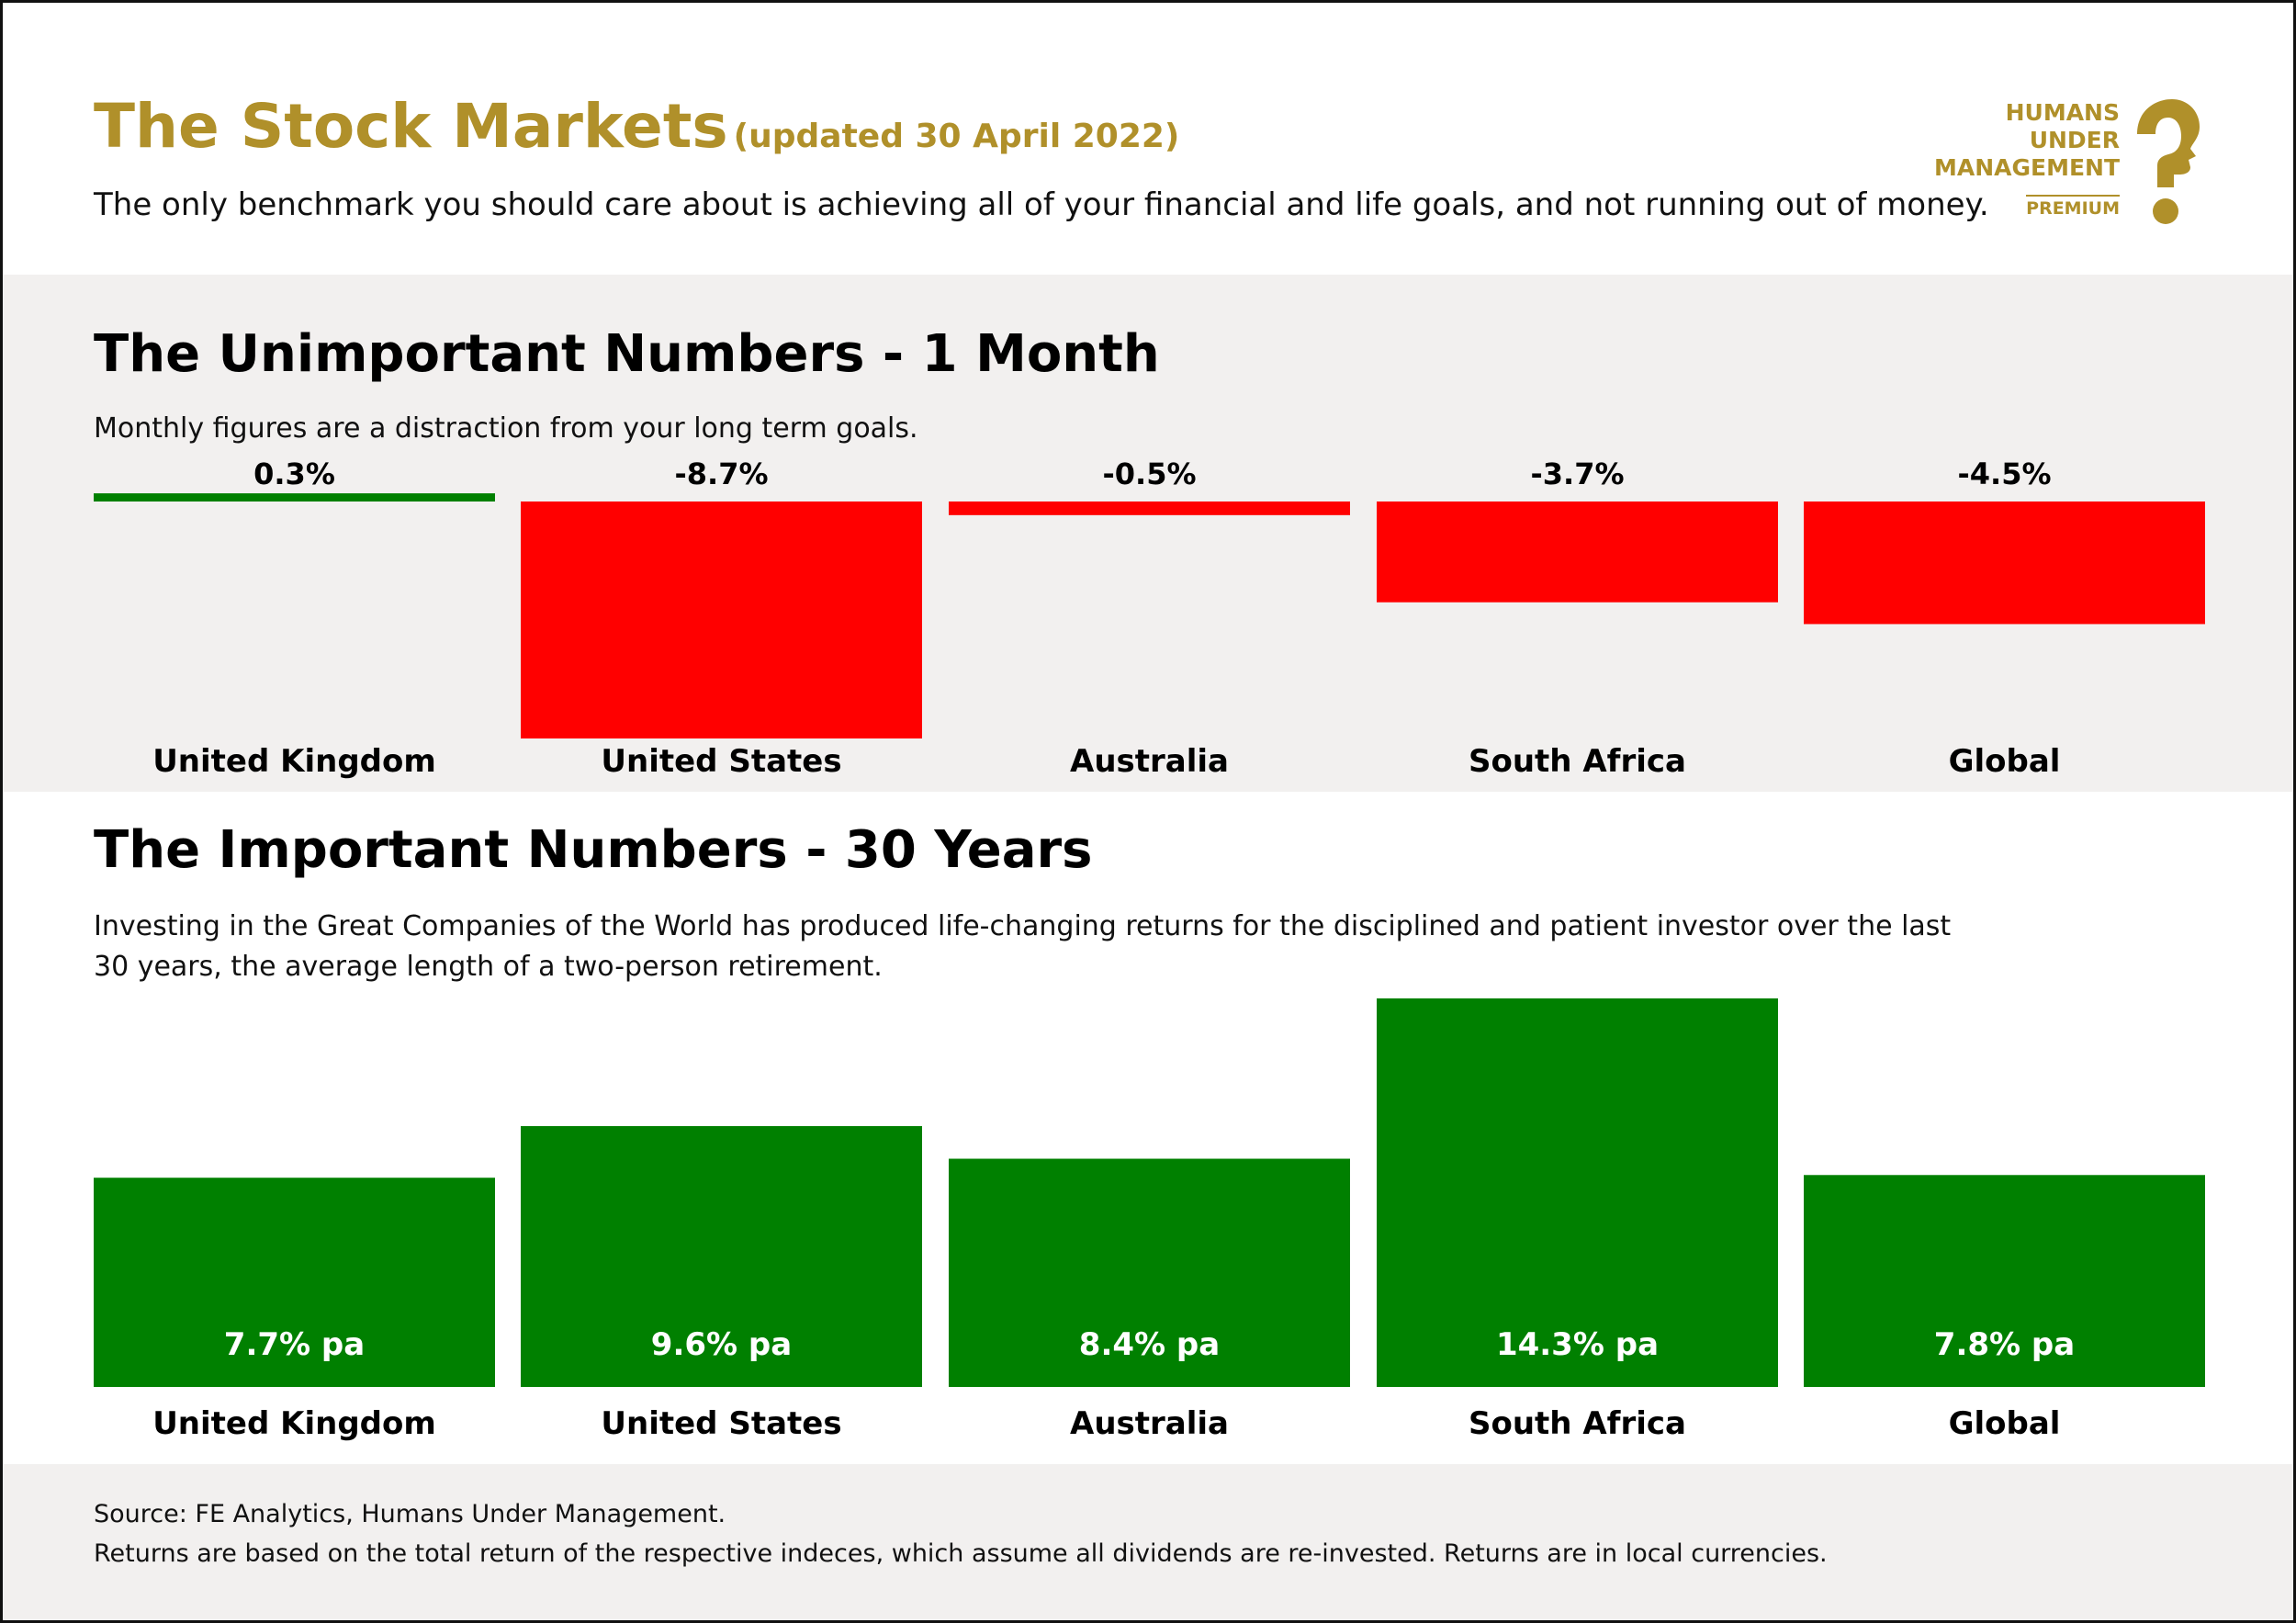  What do you see at coordinates (2004, 473) in the screenshot?
I see `monthly-value-label-4: -4.5%` at bounding box center [2004, 473].